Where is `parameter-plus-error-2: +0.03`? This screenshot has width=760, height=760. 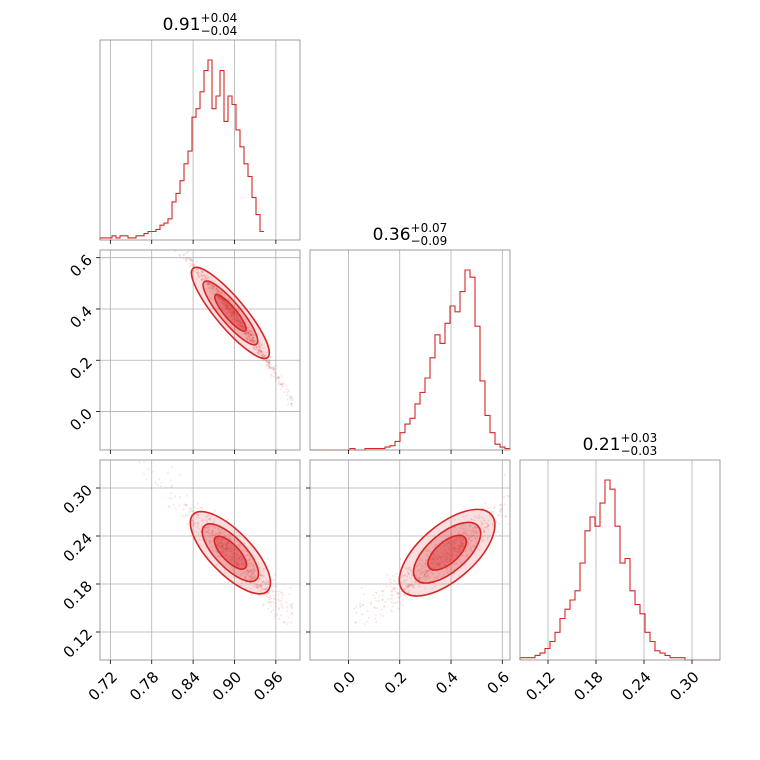 parameter-plus-error-2: +0.03 is located at coordinates (639, 438).